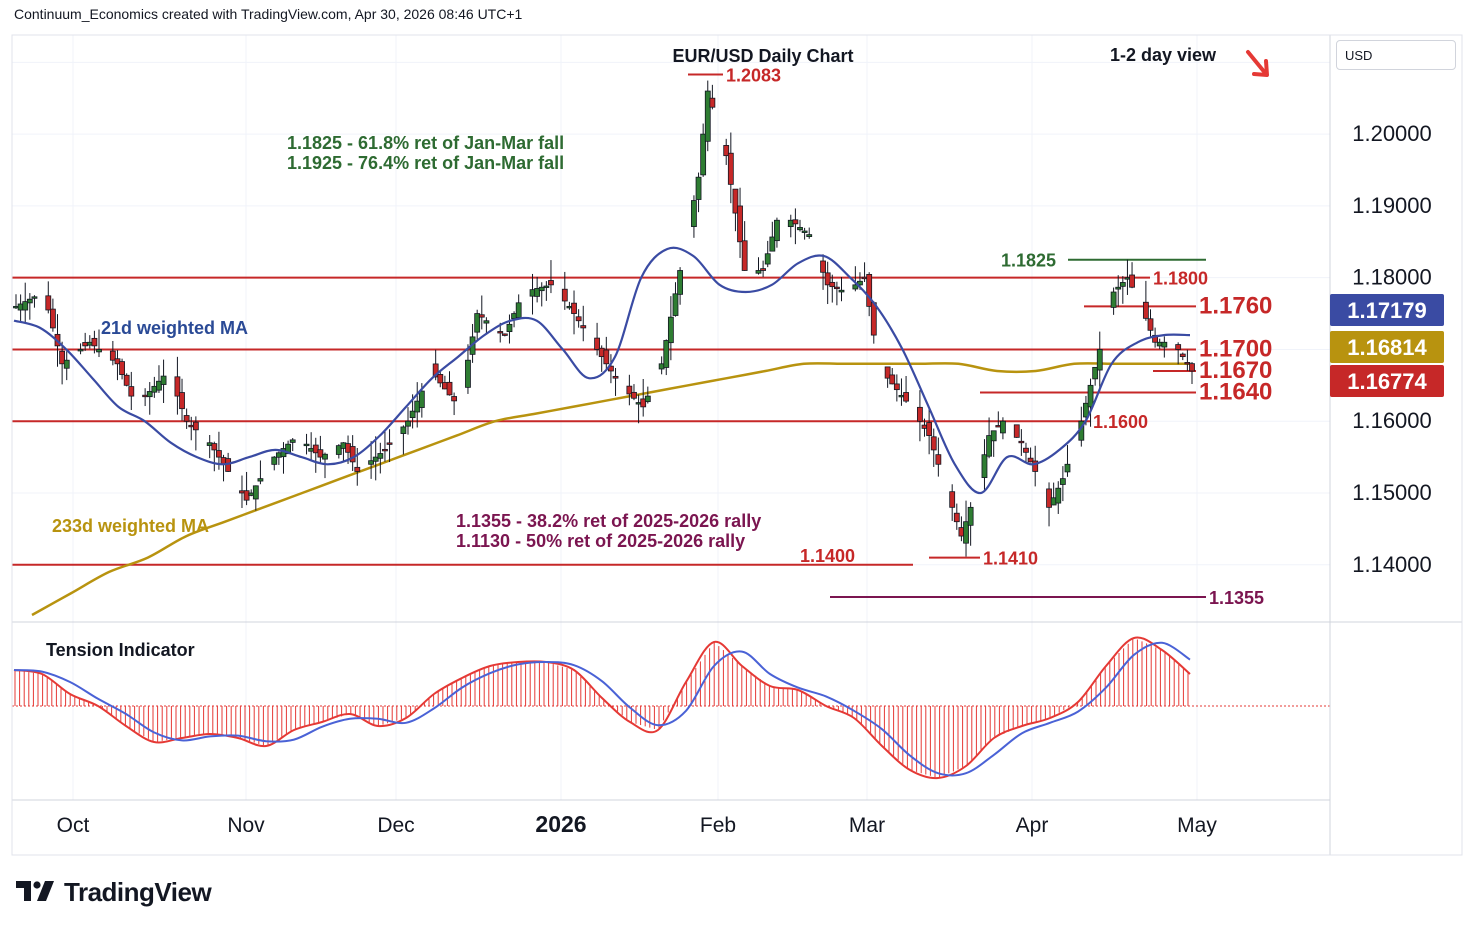  Describe the element at coordinates (718, 825) in the screenshot. I see `x-tick-label: Feb` at that location.